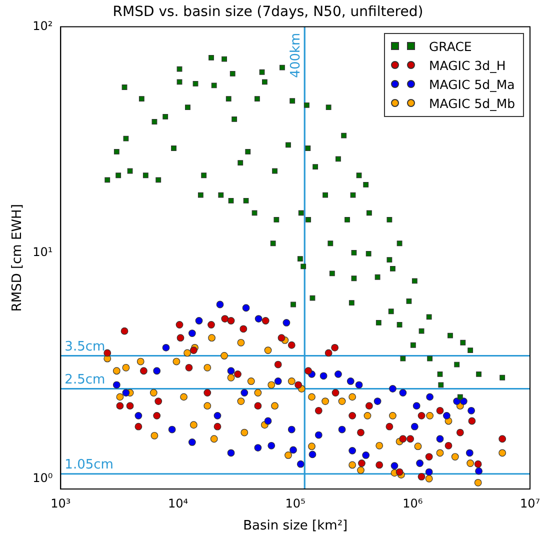 This screenshot has height=542, width=544. I want to click on ref-line-label: 1.05cm, so click(89, 465).